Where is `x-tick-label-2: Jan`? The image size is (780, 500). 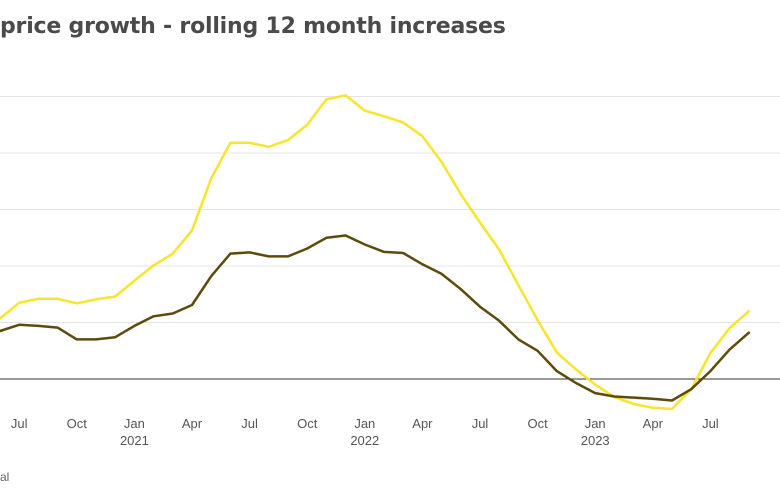
x-tick-label-2: Jan is located at coordinates (134, 423).